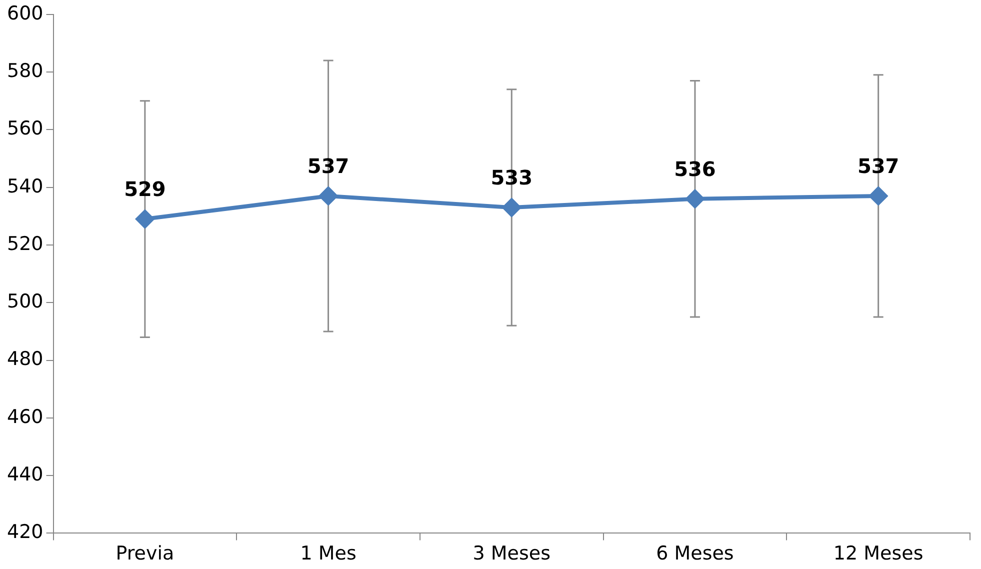  Describe the element at coordinates (511, 178) in the screenshot. I see `data-label: 533` at that location.